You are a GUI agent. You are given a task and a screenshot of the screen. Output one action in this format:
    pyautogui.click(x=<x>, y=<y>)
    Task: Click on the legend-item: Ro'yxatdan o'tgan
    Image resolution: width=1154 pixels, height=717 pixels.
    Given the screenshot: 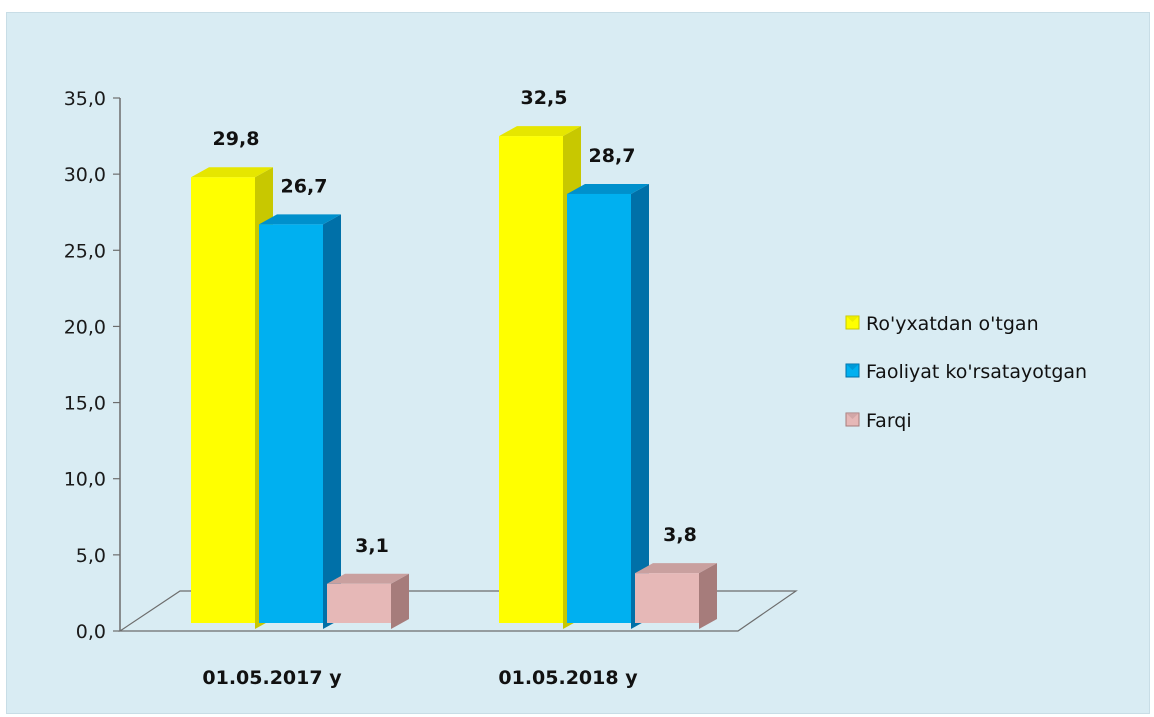 What is the action you would take?
    pyautogui.click(x=942, y=324)
    